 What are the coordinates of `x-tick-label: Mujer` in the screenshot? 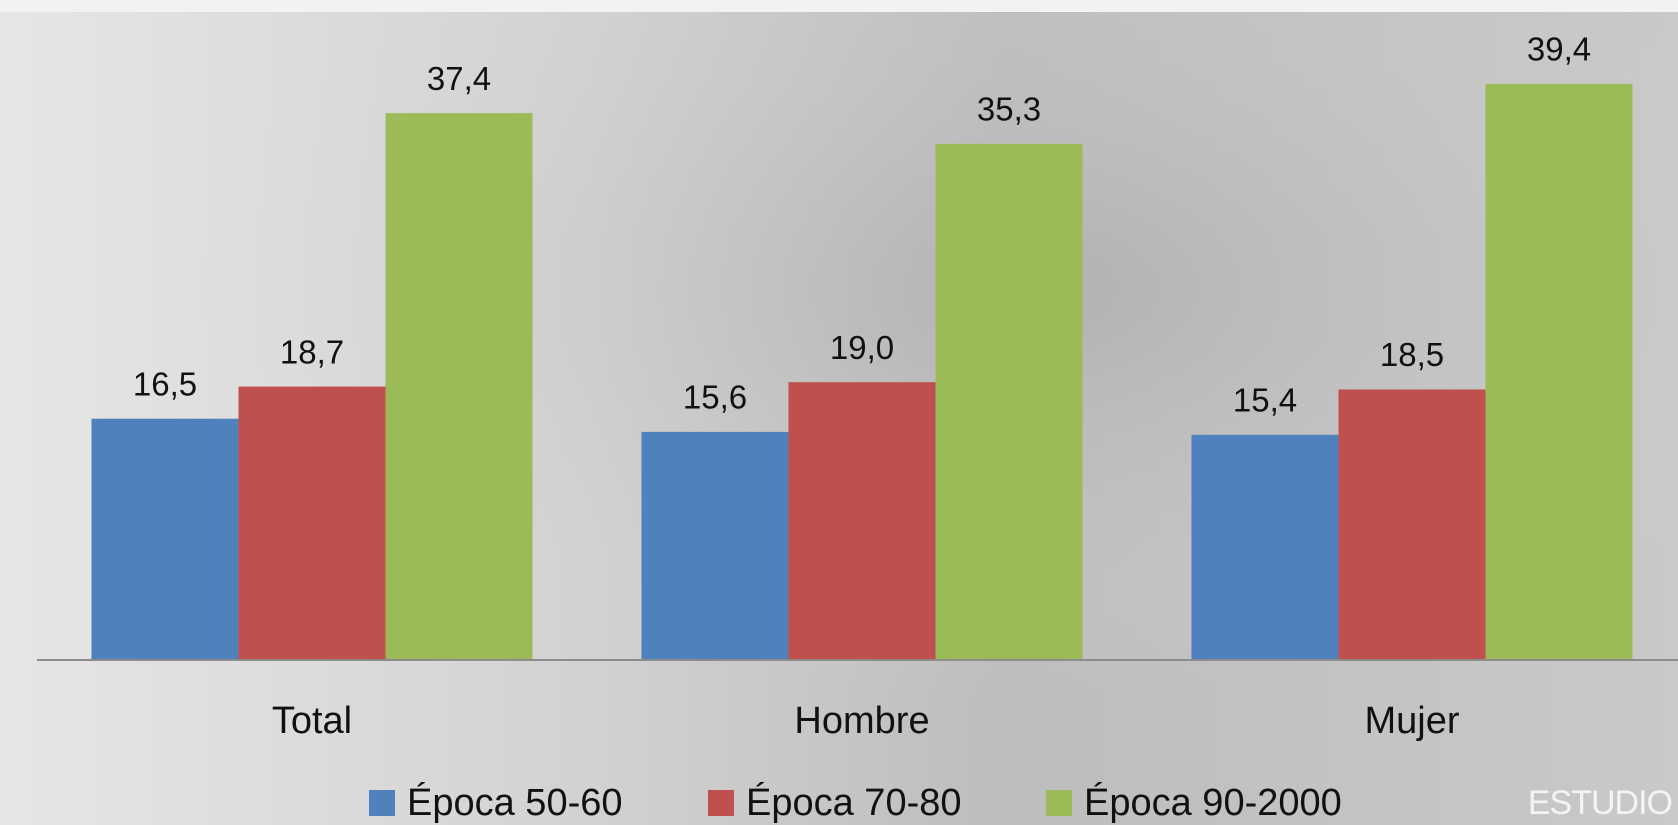 It's located at (1411, 721).